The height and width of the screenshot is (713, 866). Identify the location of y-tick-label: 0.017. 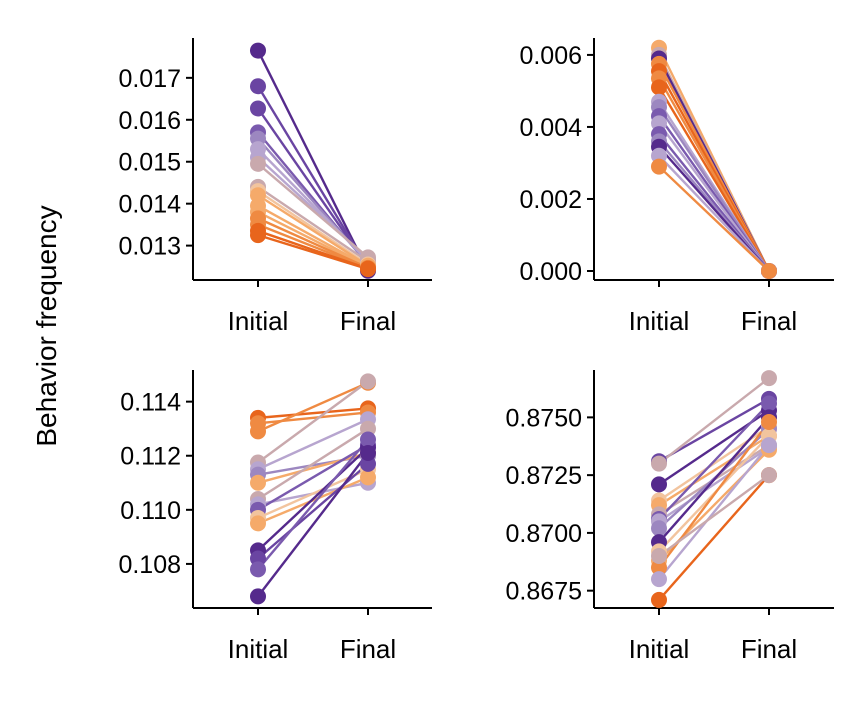
(149, 79).